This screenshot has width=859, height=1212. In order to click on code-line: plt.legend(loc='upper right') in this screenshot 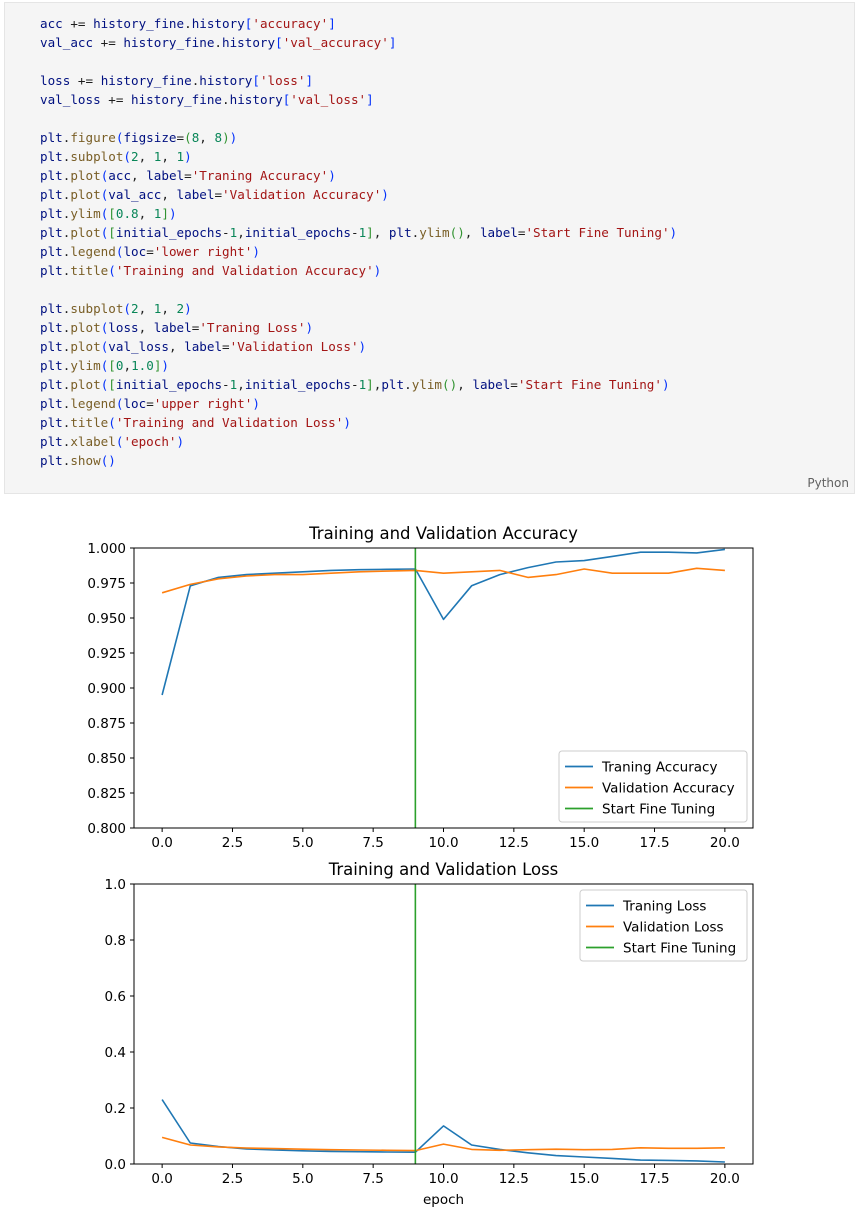, I will do `click(358, 403)`.